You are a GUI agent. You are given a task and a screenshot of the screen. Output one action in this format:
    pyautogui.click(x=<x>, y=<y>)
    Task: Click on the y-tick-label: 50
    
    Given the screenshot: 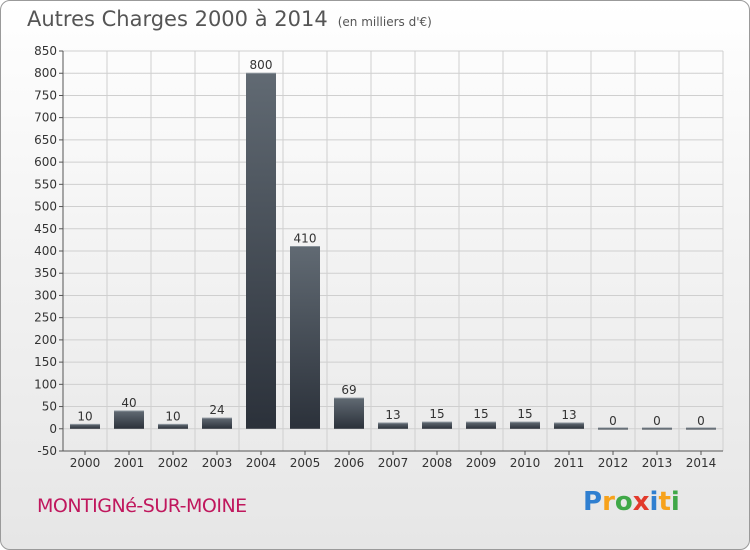 What is the action you would take?
    pyautogui.click(x=49, y=407)
    